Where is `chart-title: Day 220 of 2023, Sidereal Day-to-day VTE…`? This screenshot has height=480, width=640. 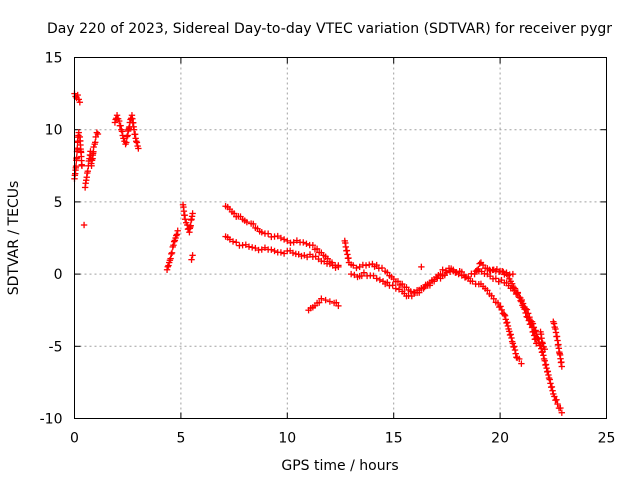
chart-title: Day 220 of 2023, Sidereal Day-to-day VTE… is located at coordinates (329, 29).